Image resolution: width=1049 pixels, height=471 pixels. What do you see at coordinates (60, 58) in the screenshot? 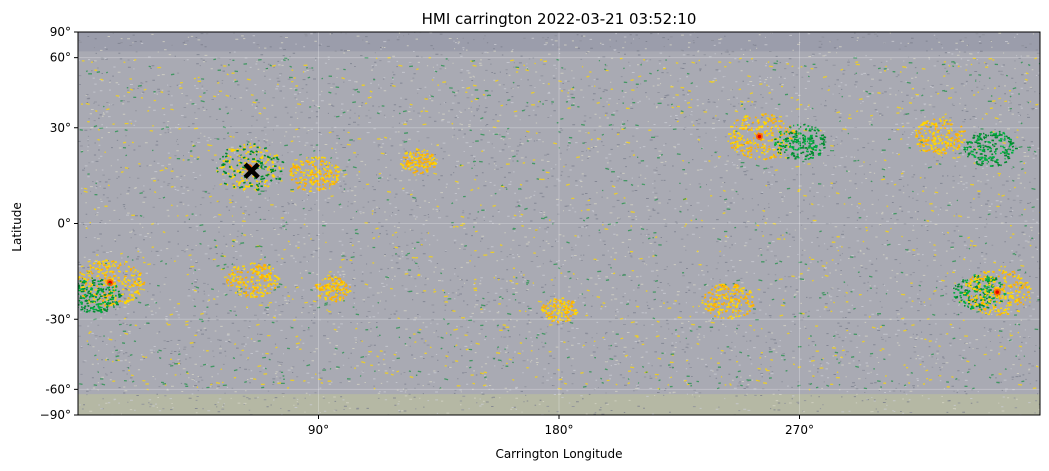
I see `y-tick-label: 60°` at bounding box center [60, 58].